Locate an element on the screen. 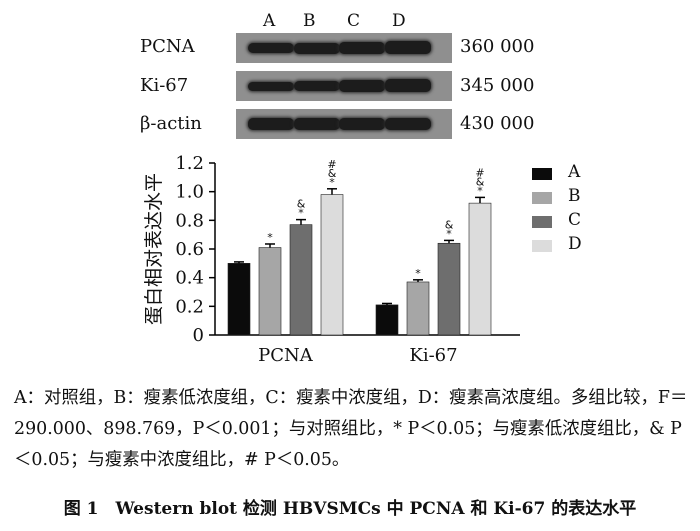 The width and height of the screenshot is (700, 531). bar-c-pcna is located at coordinates (301, 280).